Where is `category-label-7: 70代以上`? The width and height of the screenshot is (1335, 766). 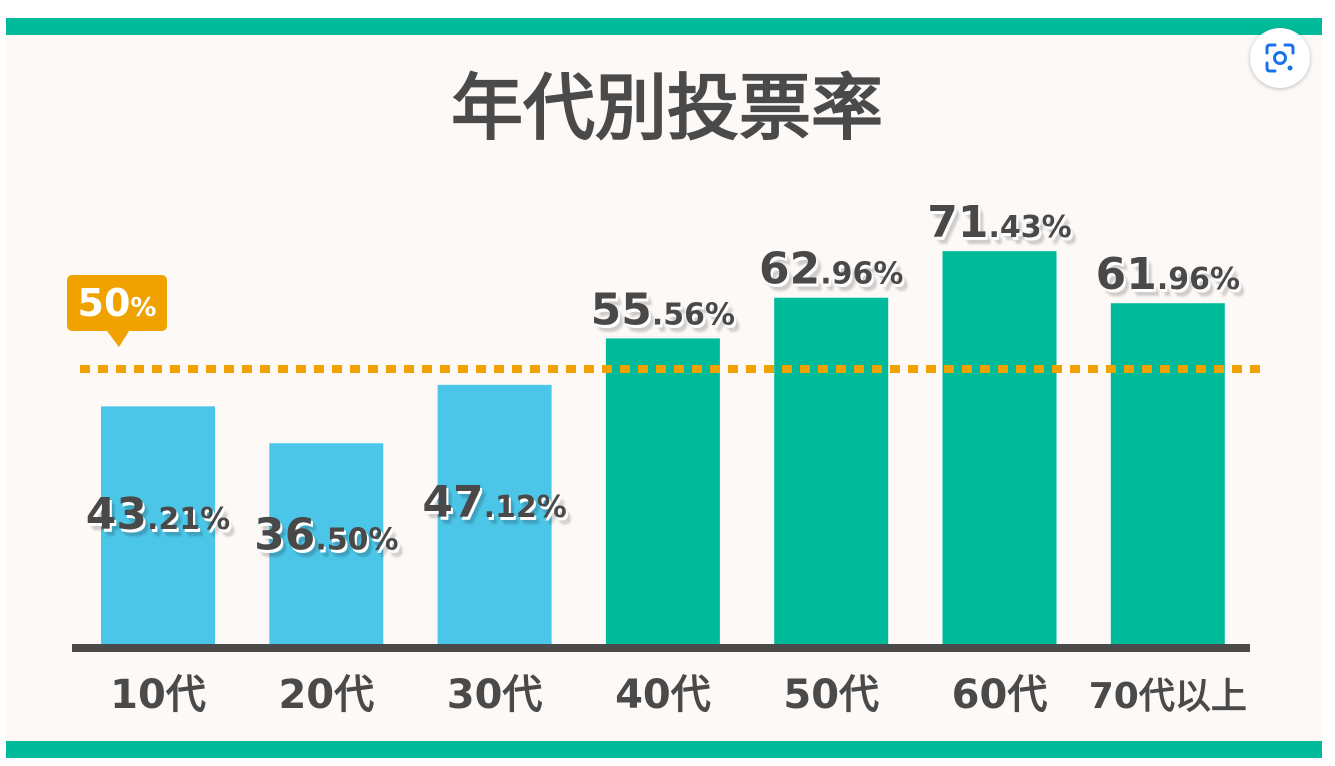 category-label-7: 70代以上 is located at coordinates (1168, 696).